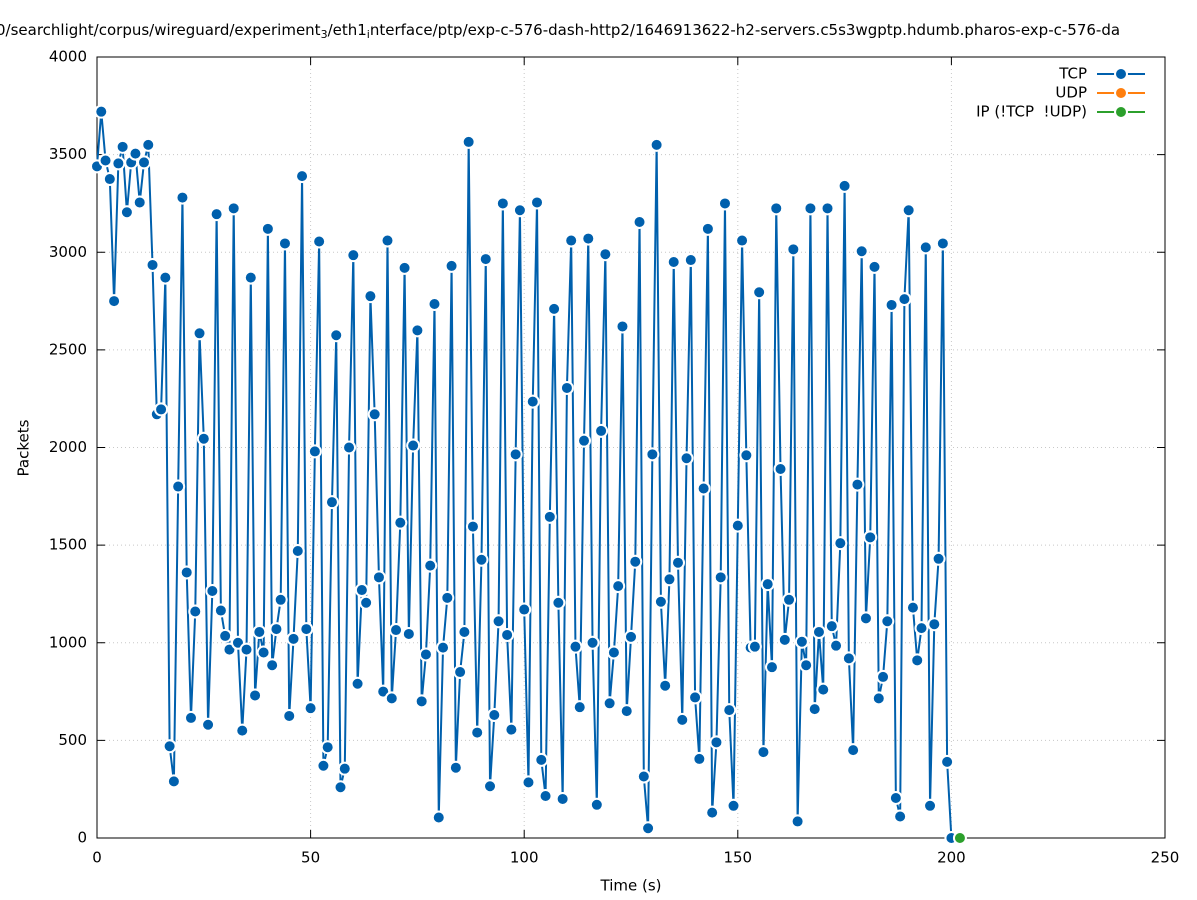 Image resolution: width=1197 pixels, height=900 pixels. I want to click on x-tick-label: 150, so click(737, 858).